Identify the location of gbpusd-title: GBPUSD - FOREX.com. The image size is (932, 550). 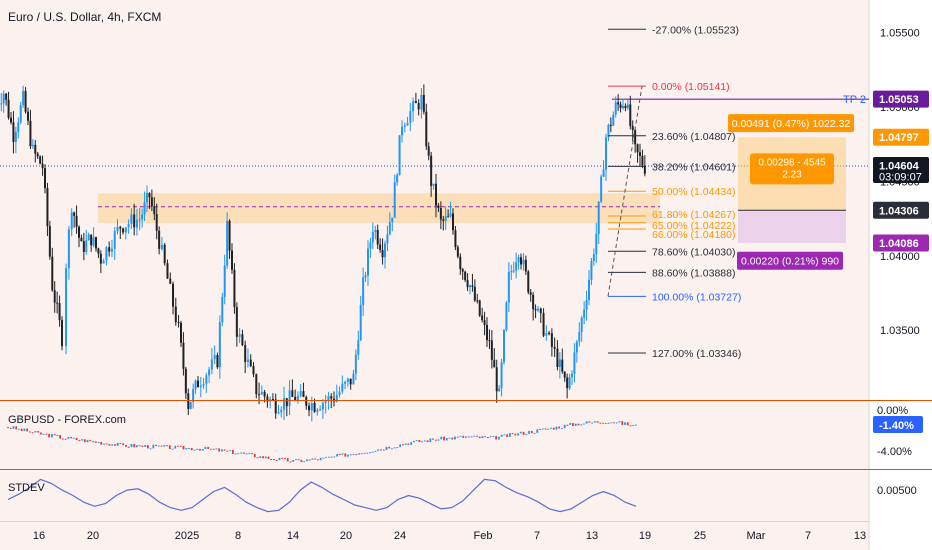
(67, 420).